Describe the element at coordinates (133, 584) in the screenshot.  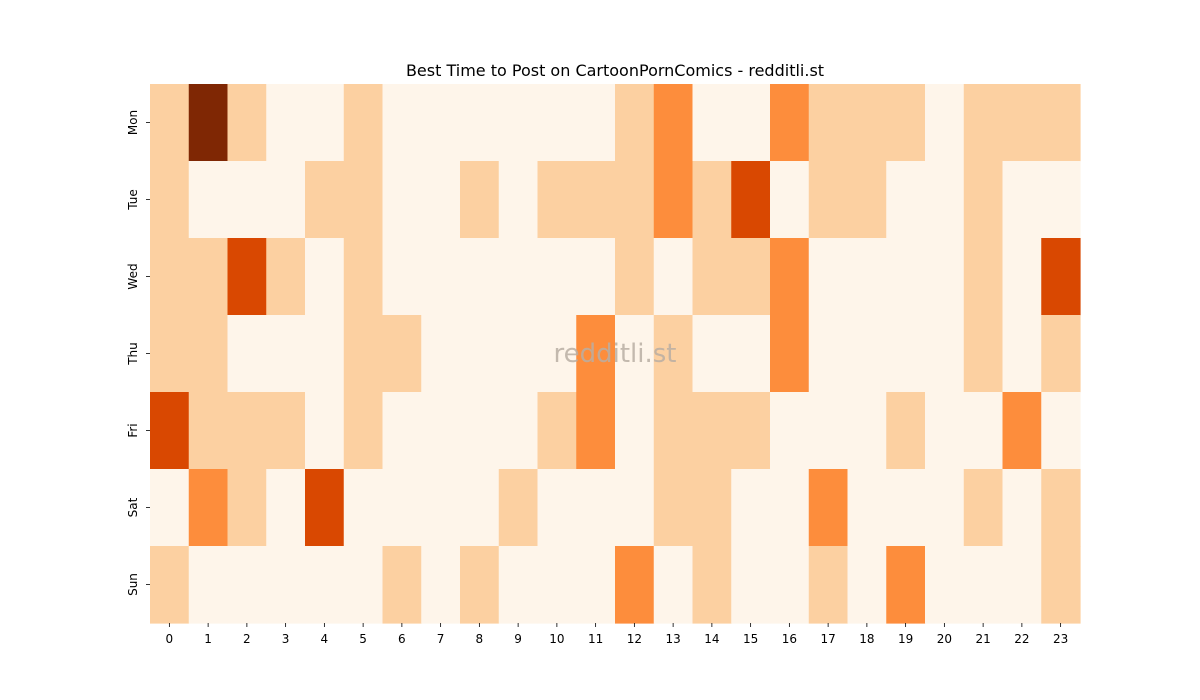
I see `y-tick-label: Sun` at that location.